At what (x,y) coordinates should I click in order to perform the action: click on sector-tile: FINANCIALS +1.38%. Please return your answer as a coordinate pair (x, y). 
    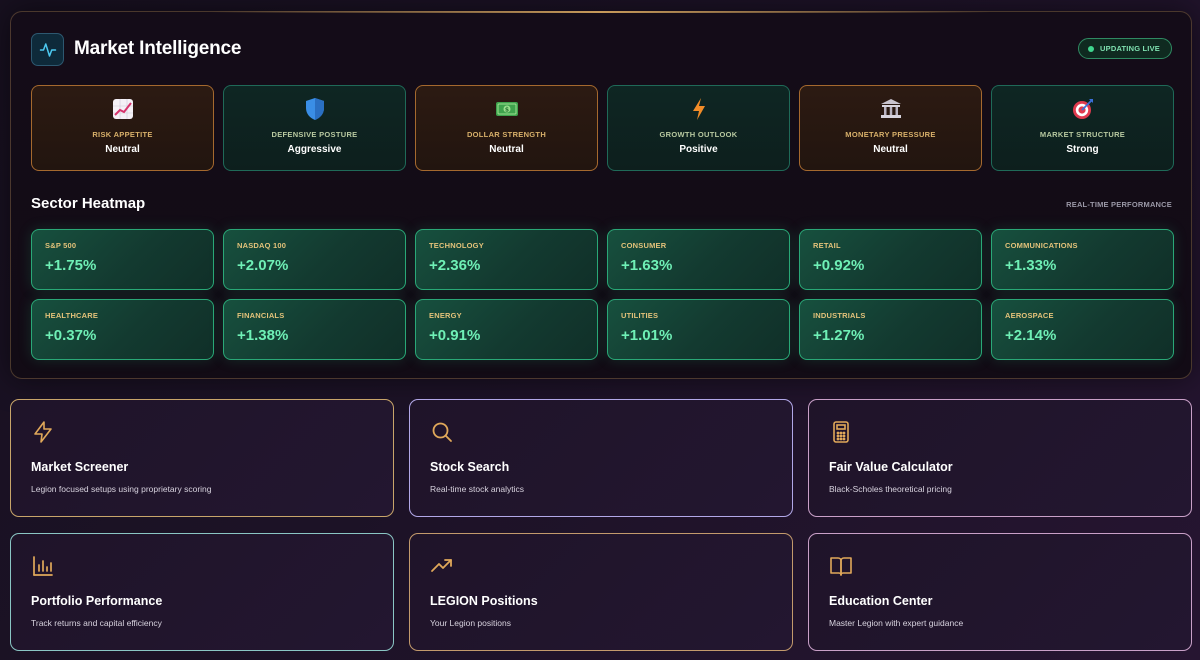
    Looking at the image, I should click on (314, 329).